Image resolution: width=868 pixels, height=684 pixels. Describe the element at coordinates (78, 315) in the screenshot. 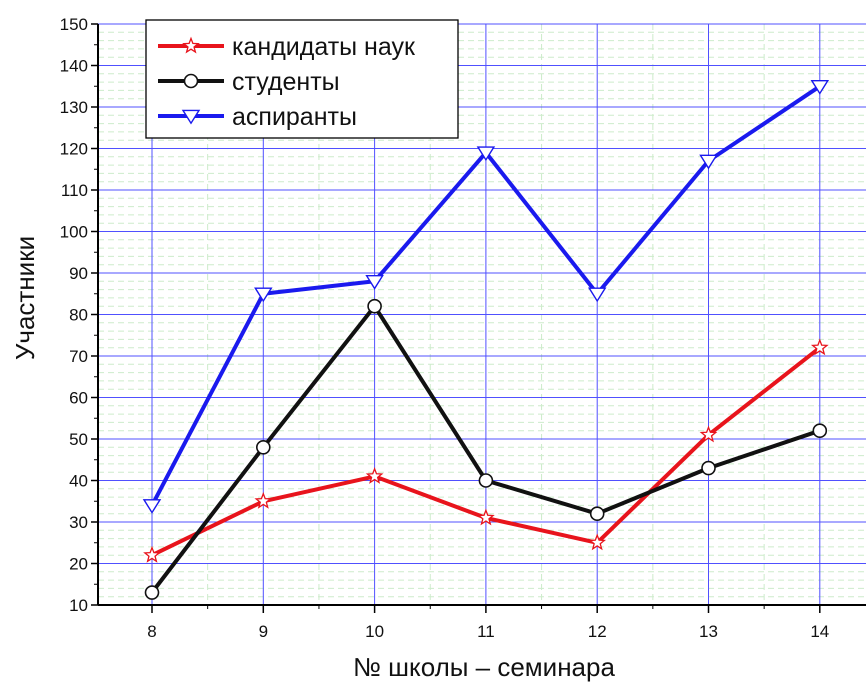

I see `y-tick-label: 80` at that location.